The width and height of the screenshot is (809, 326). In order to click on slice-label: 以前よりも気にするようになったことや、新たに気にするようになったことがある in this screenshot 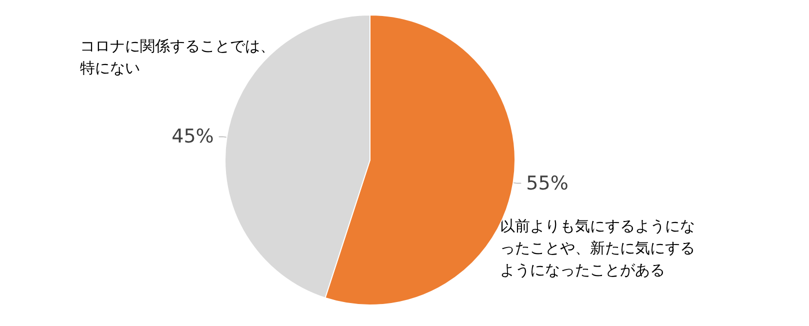, I will do `click(597, 248)`.